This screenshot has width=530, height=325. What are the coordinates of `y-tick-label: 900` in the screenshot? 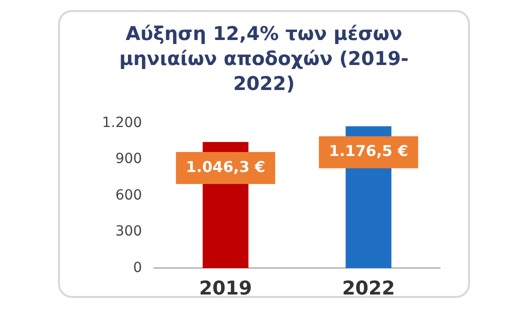 It's located at (128, 159).